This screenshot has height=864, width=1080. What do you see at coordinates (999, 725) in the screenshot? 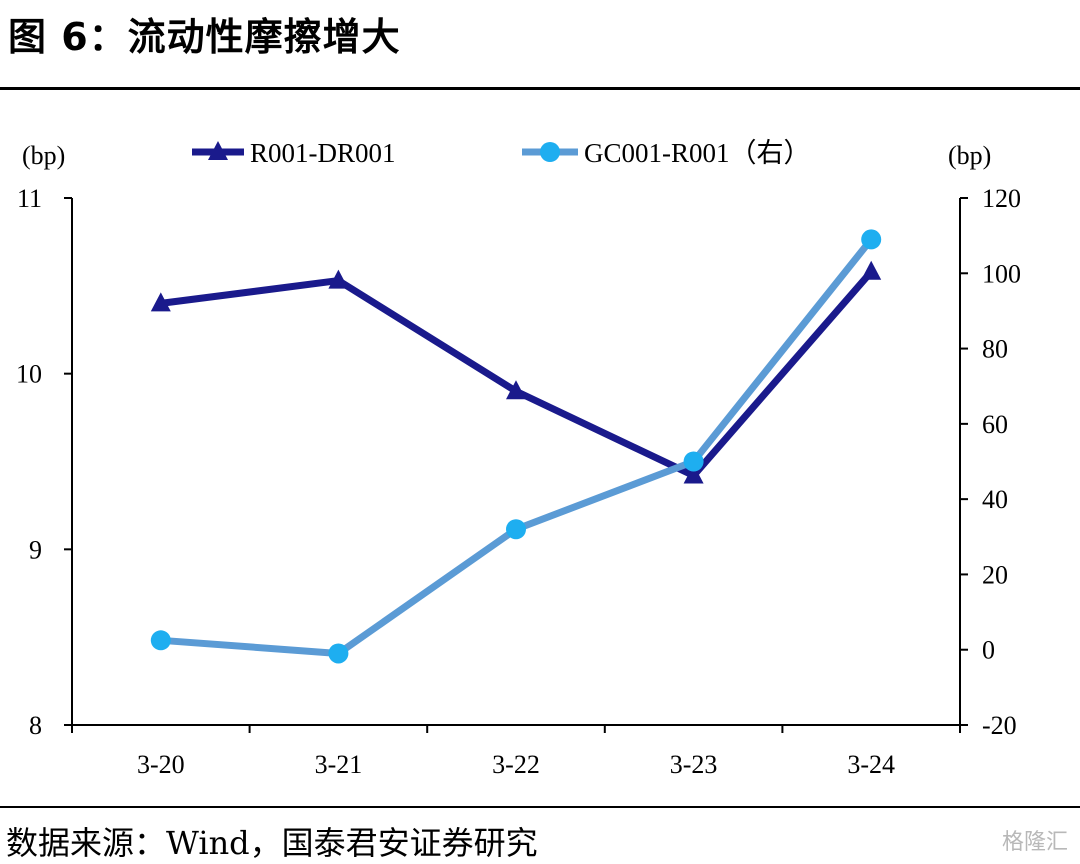
I see `right-tick-label: -20` at bounding box center [999, 725].